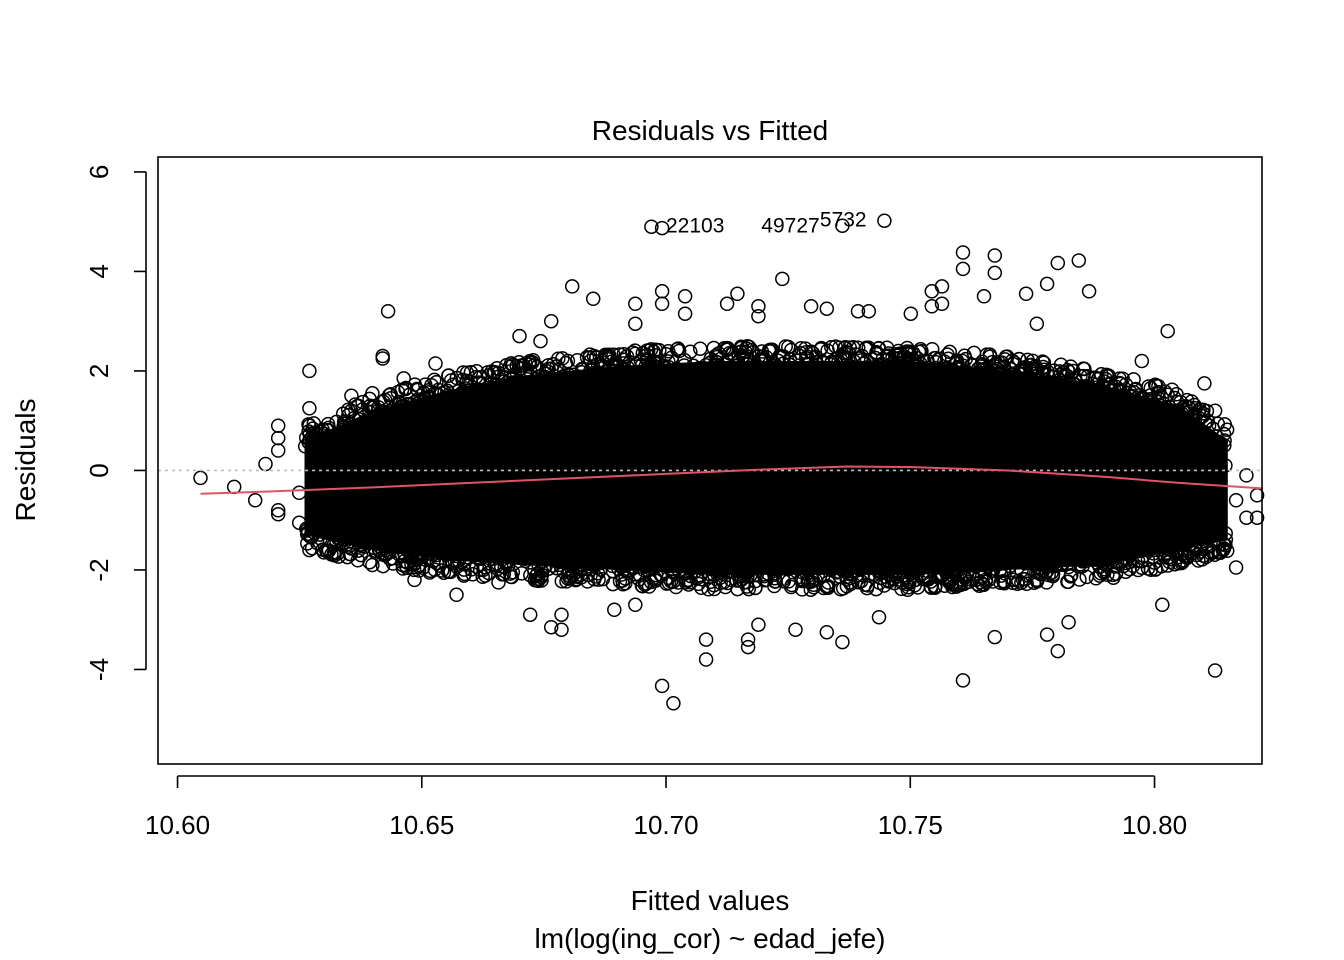  I want to click on labeled-points, so click(768, 224).